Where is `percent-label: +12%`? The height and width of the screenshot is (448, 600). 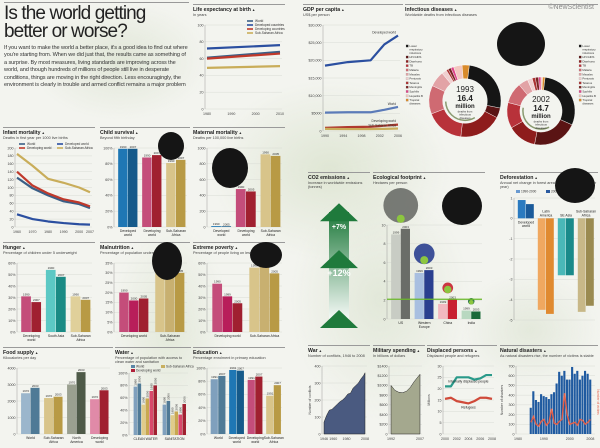 percent-label: +12% is located at coordinates (338, 273).